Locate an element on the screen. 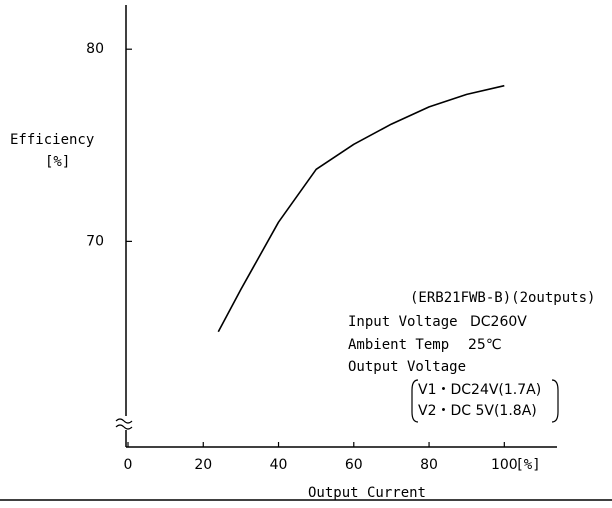 The height and width of the screenshot is (508, 612). y-tick-label: 80 is located at coordinates (95, 49).